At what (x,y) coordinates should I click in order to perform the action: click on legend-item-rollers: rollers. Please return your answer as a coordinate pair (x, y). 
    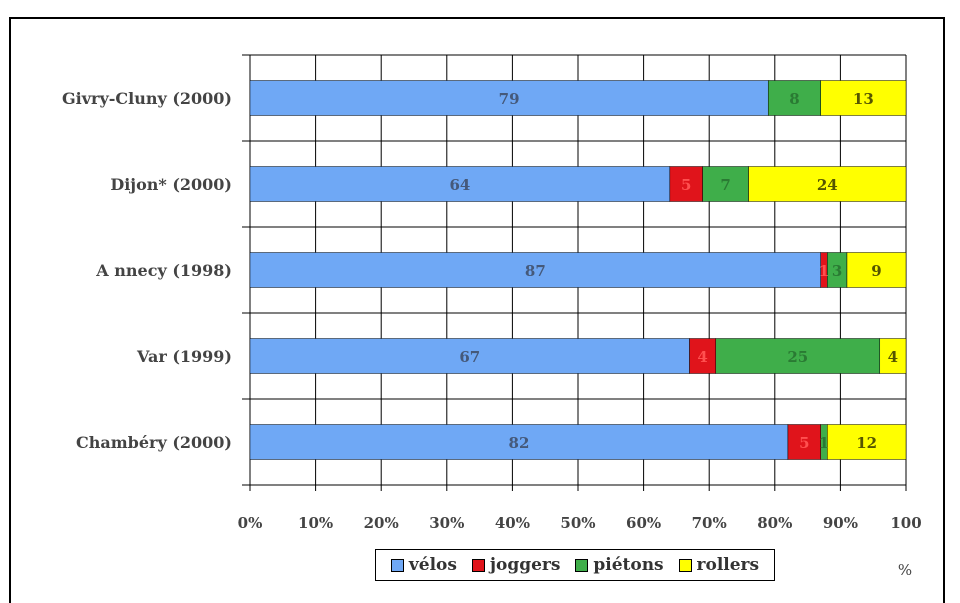
    Looking at the image, I should click on (719, 565).